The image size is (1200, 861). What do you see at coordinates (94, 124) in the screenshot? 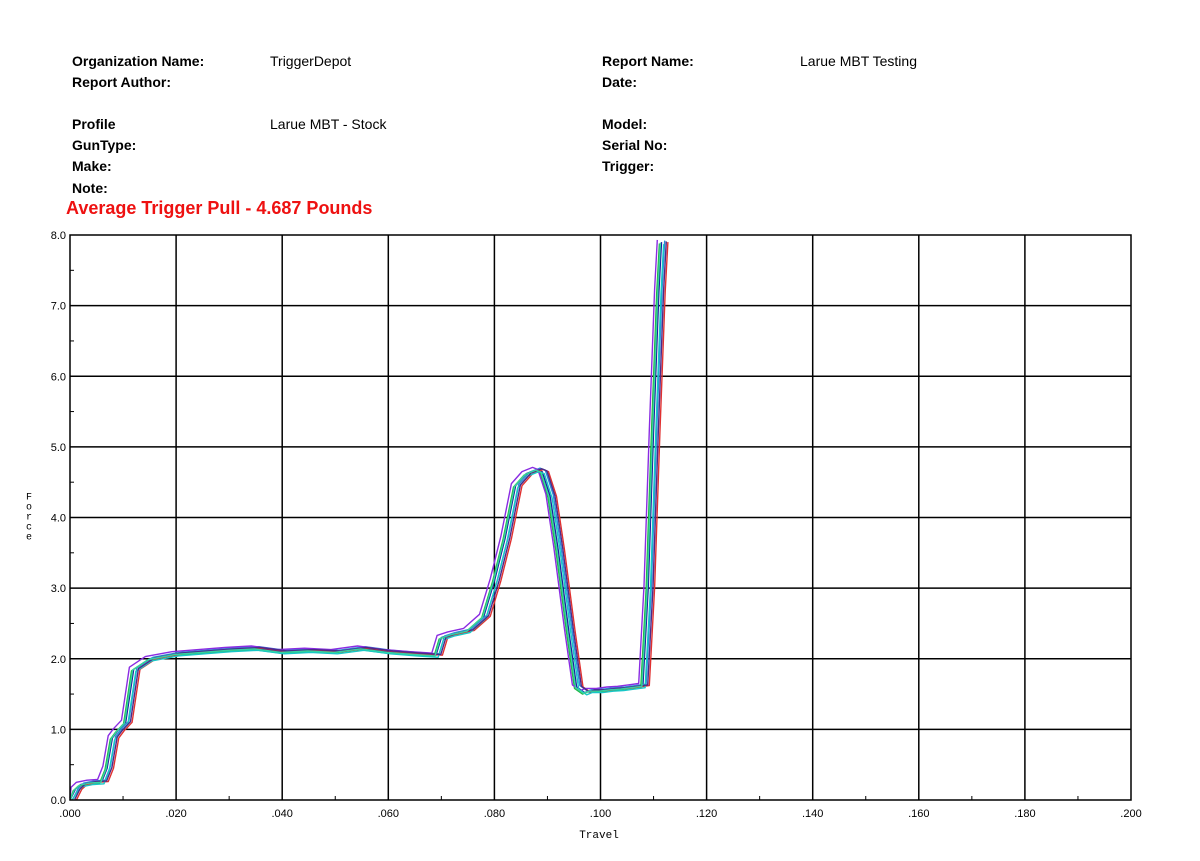
I see `profile-label: Profile` at bounding box center [94, 124].